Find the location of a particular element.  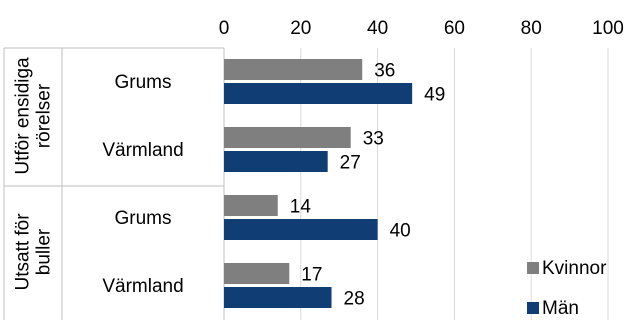

data-label: 33 is located at coordinates (373, 139).